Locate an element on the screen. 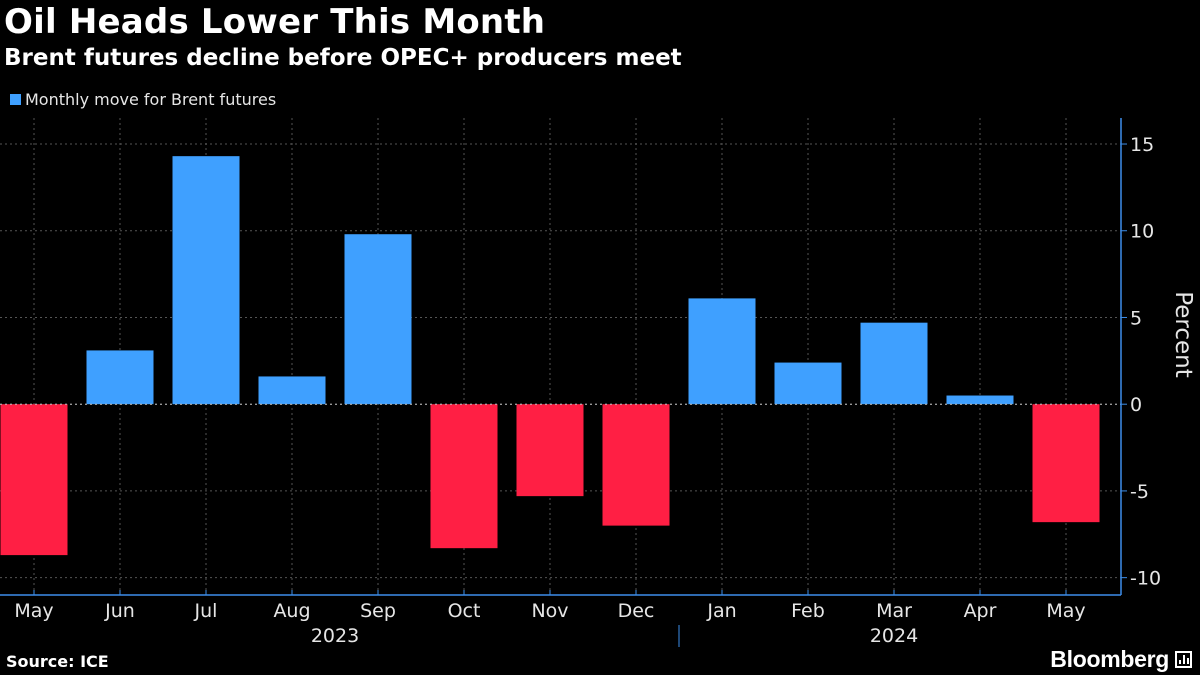 This screenshot has height=675, width=1200. x-tick-label: Mar is located at coordinates (894, 611).